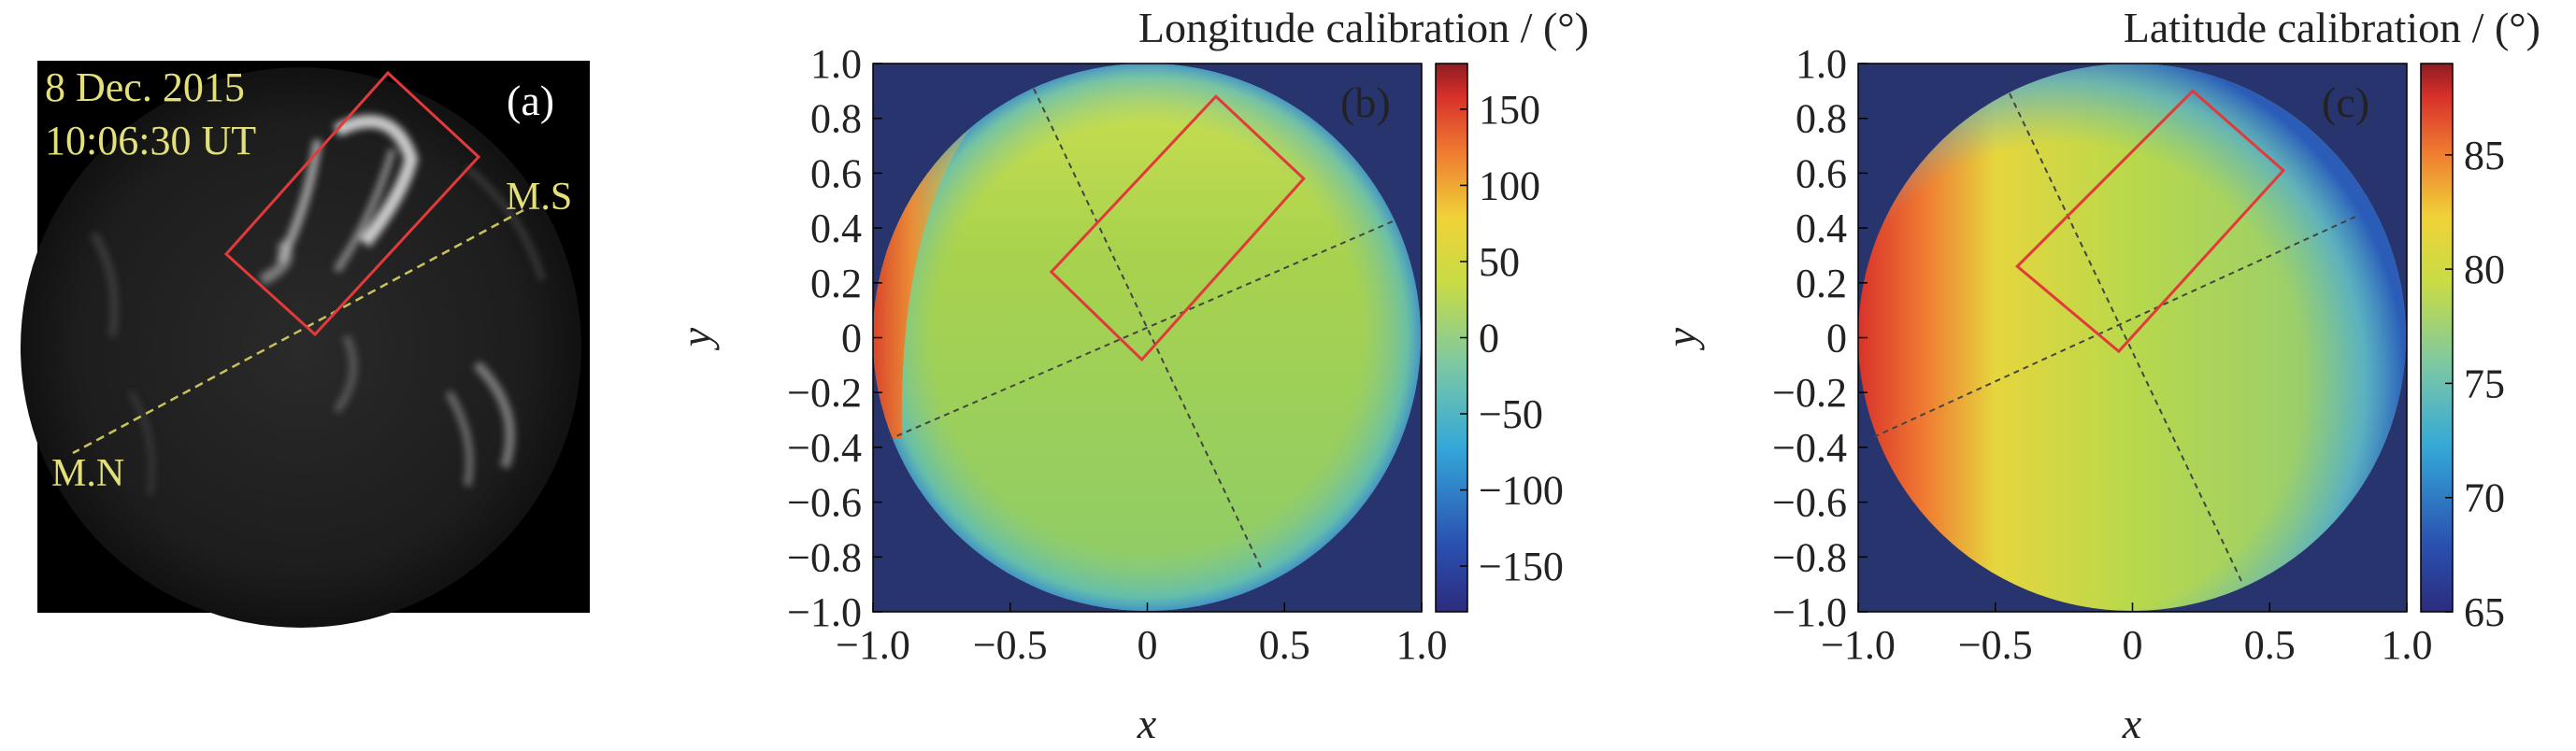 The width and height of the screenshot is (2576, 751). Describe the element at coordinates (1521, 566) in the screenshot. I see `colorbar-tick-label: −150` at that location.